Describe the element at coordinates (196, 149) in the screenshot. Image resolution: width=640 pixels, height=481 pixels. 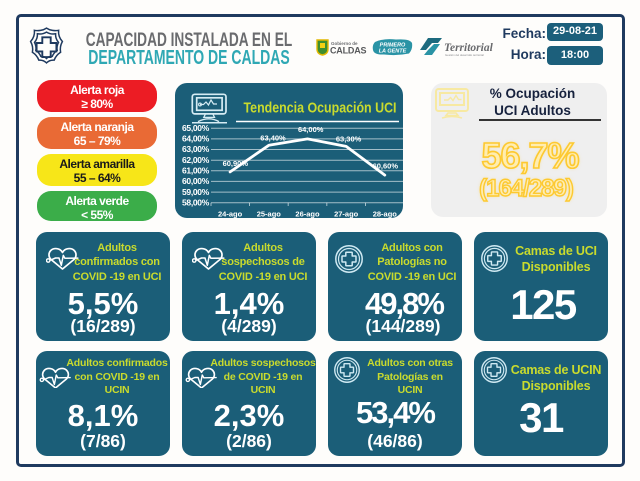
I see `svg-text: 63,00%` at that location.